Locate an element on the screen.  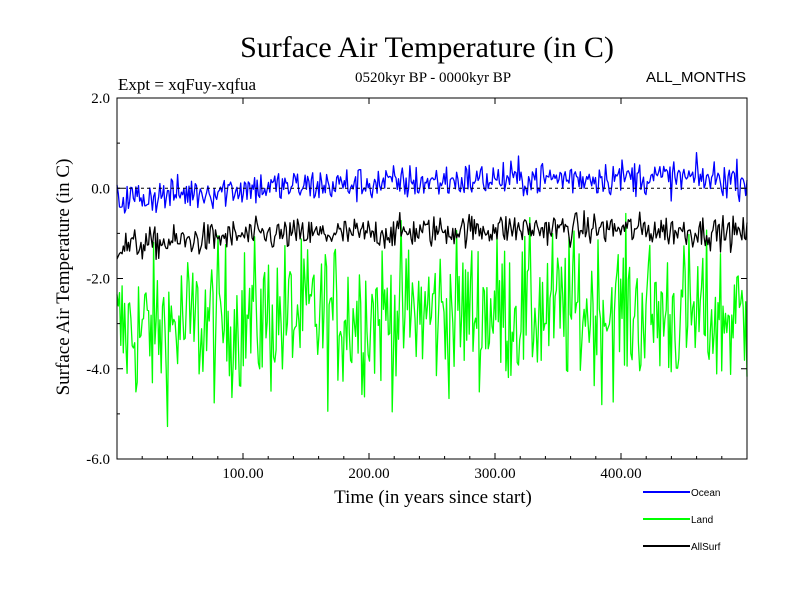
y-tick-label: 2.0 is located at coordinates (100, 99).